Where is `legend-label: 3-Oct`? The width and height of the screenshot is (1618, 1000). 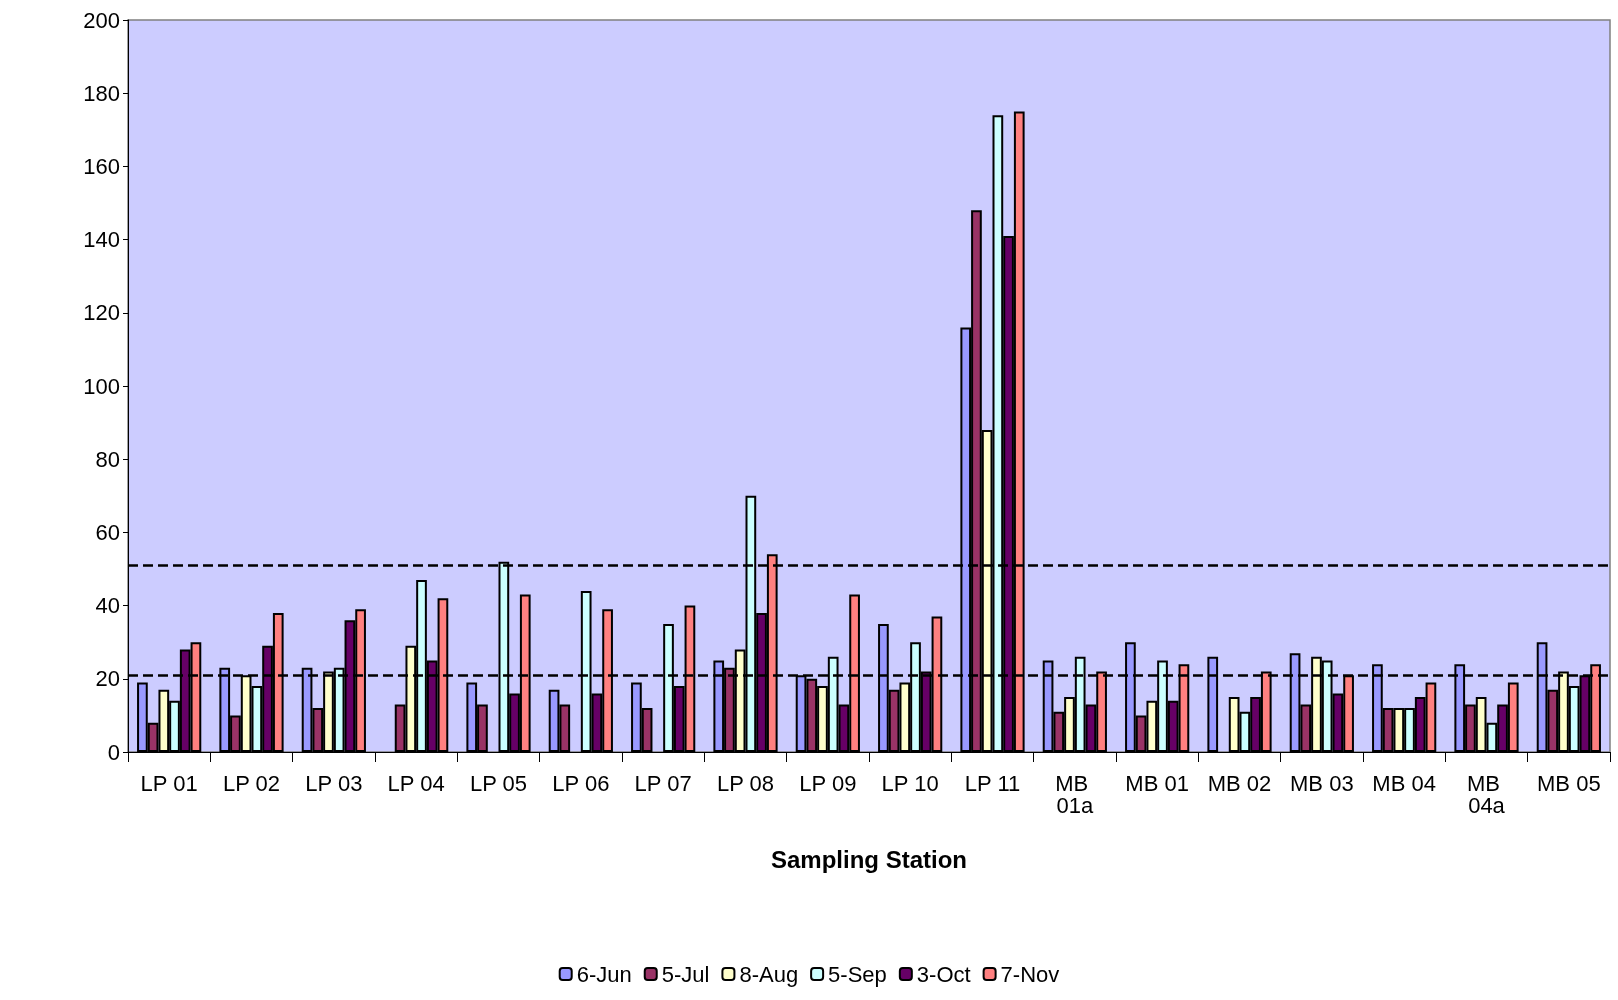
legend-label: 3-Oct is located at coordinates (943, 974).